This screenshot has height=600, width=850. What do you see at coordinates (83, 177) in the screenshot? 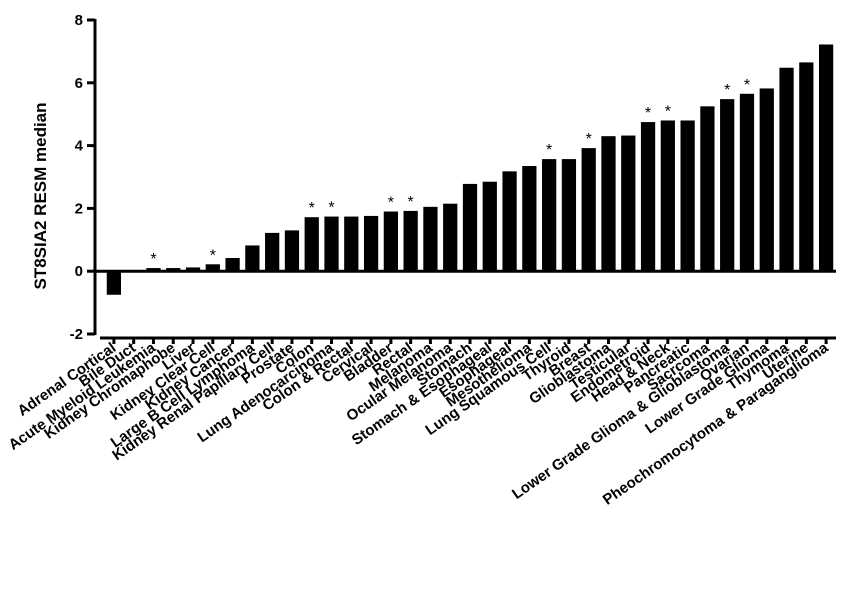
I see `y-axis: -2 0 2 4 6 8` at bounding box center [83, 177].